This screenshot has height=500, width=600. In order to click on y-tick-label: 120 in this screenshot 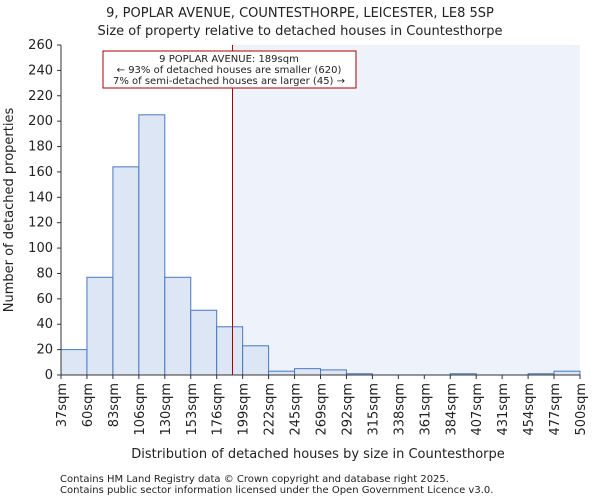, I will do `click(40, 223)`.